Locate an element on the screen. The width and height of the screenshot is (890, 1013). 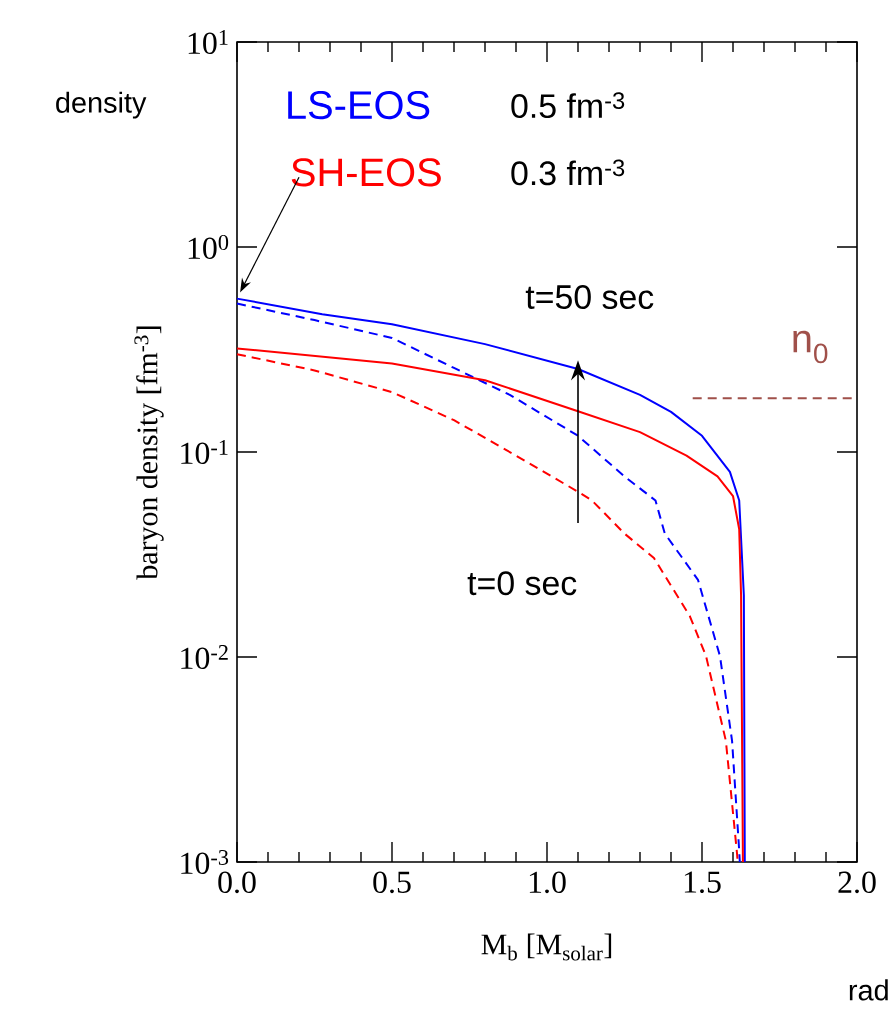
annotation: 0.5 fm$^{-3}$ is located at coordinates (568, 105).